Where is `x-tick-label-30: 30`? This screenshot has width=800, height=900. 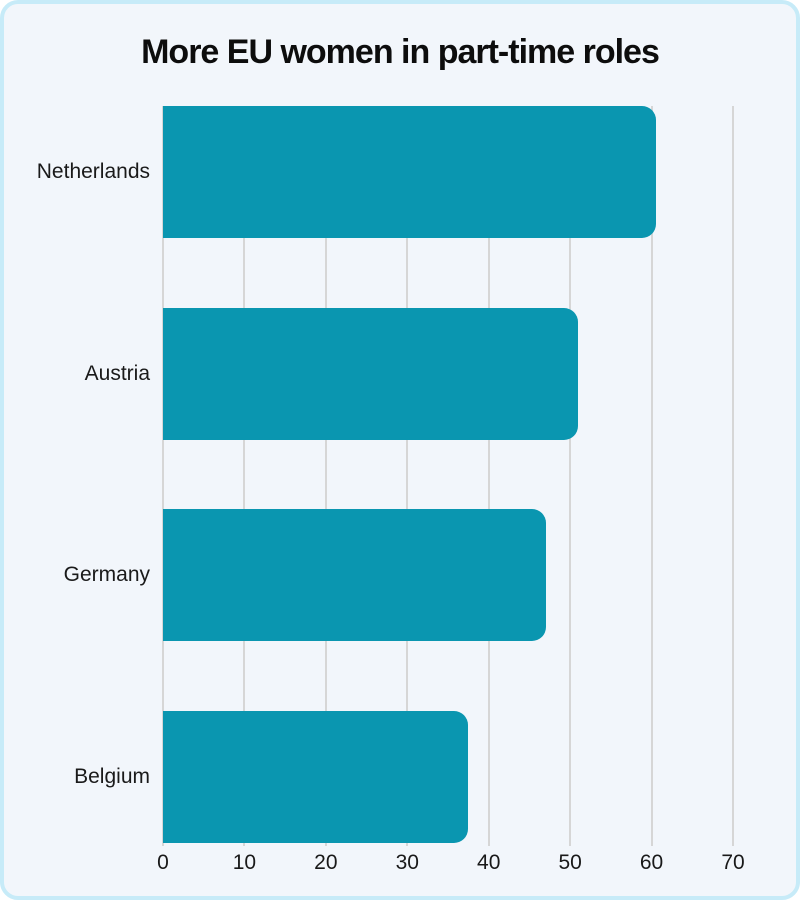 x-tick-label-30: 30 is located at coordinates (407, 862).